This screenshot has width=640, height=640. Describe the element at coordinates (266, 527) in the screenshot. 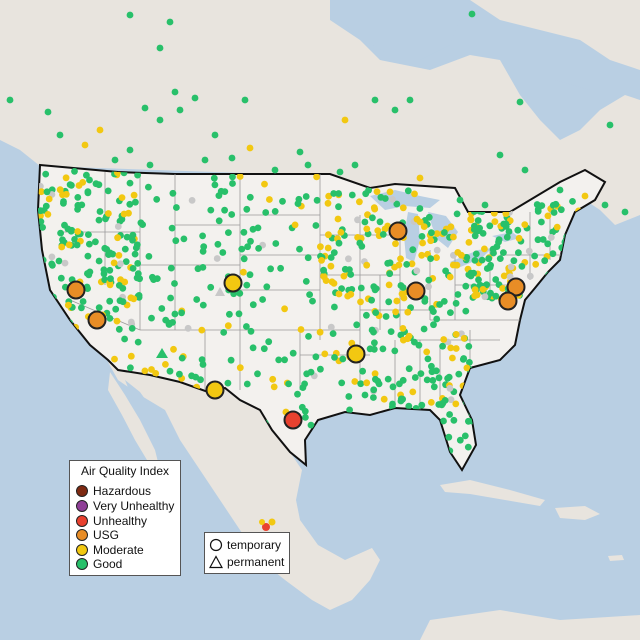

I see `unhealthy-station-marker` at that location.